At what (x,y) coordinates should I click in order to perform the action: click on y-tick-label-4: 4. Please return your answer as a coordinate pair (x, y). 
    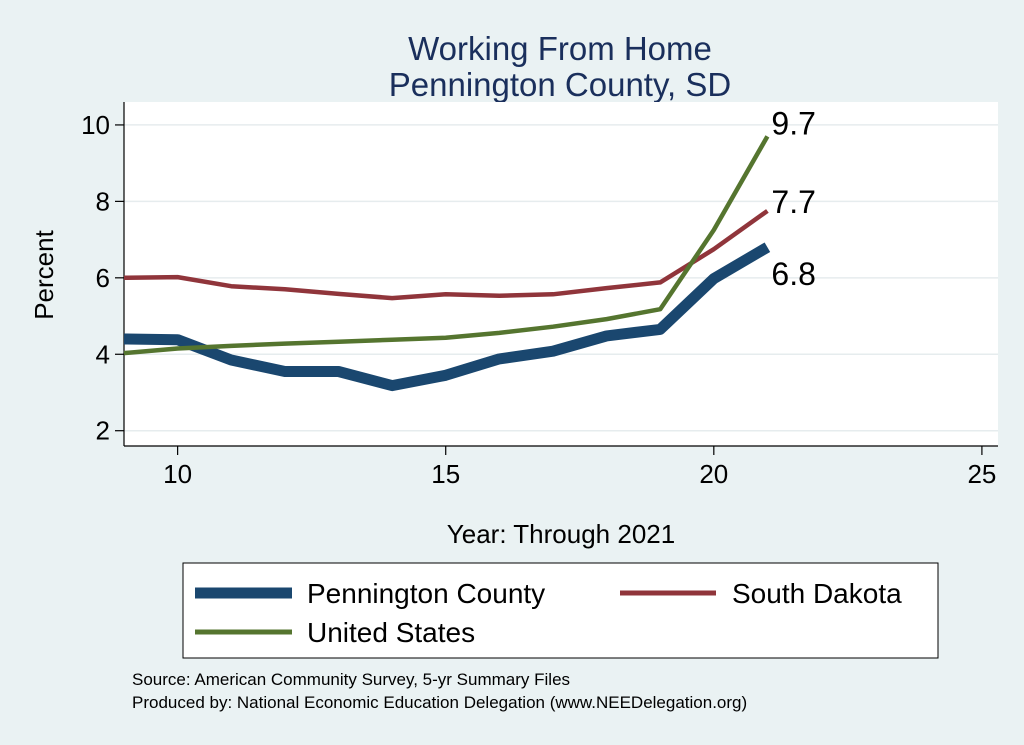
    Looking at the image, I should click on (103, 354).